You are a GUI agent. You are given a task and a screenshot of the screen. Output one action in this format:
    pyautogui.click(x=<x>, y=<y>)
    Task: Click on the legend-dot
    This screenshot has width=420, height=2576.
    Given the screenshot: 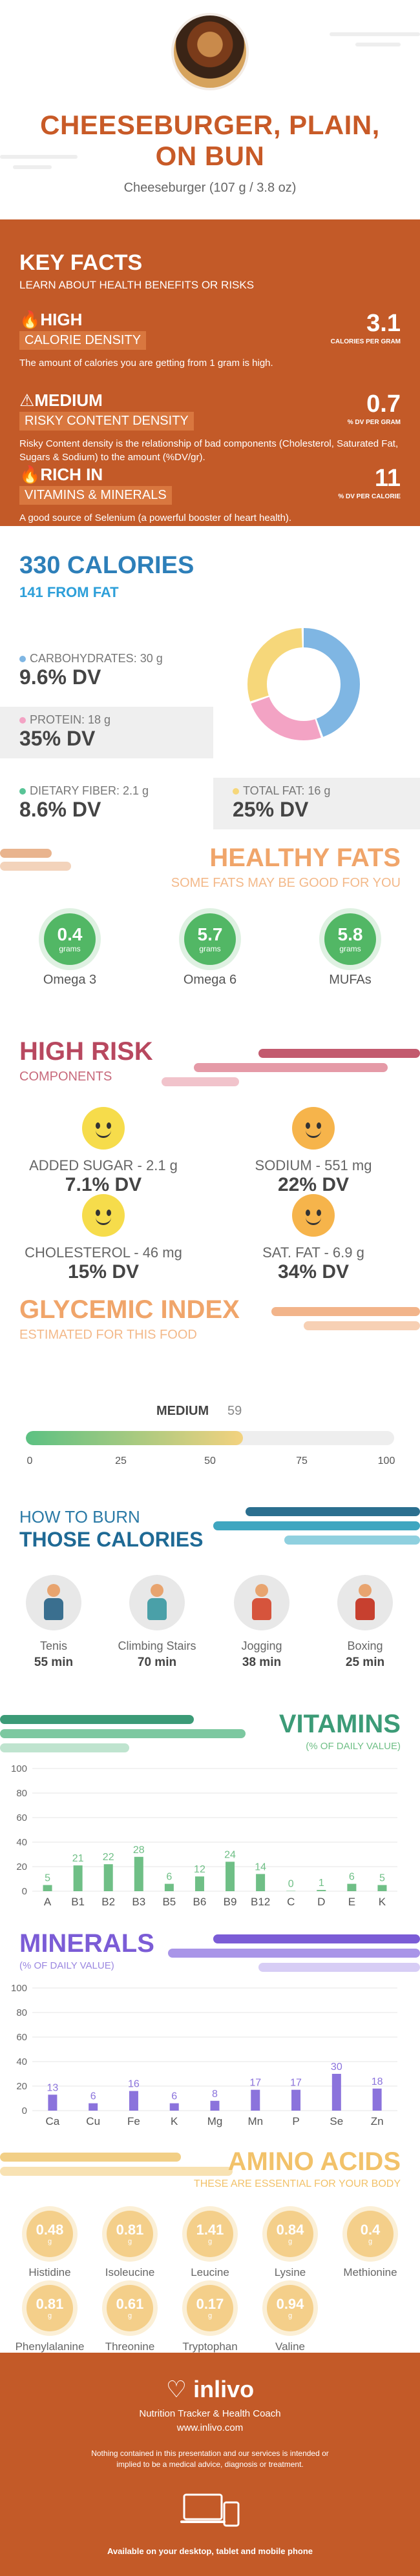 What is the action you would take?
    pyautogui.click(x=22, y=720)
    